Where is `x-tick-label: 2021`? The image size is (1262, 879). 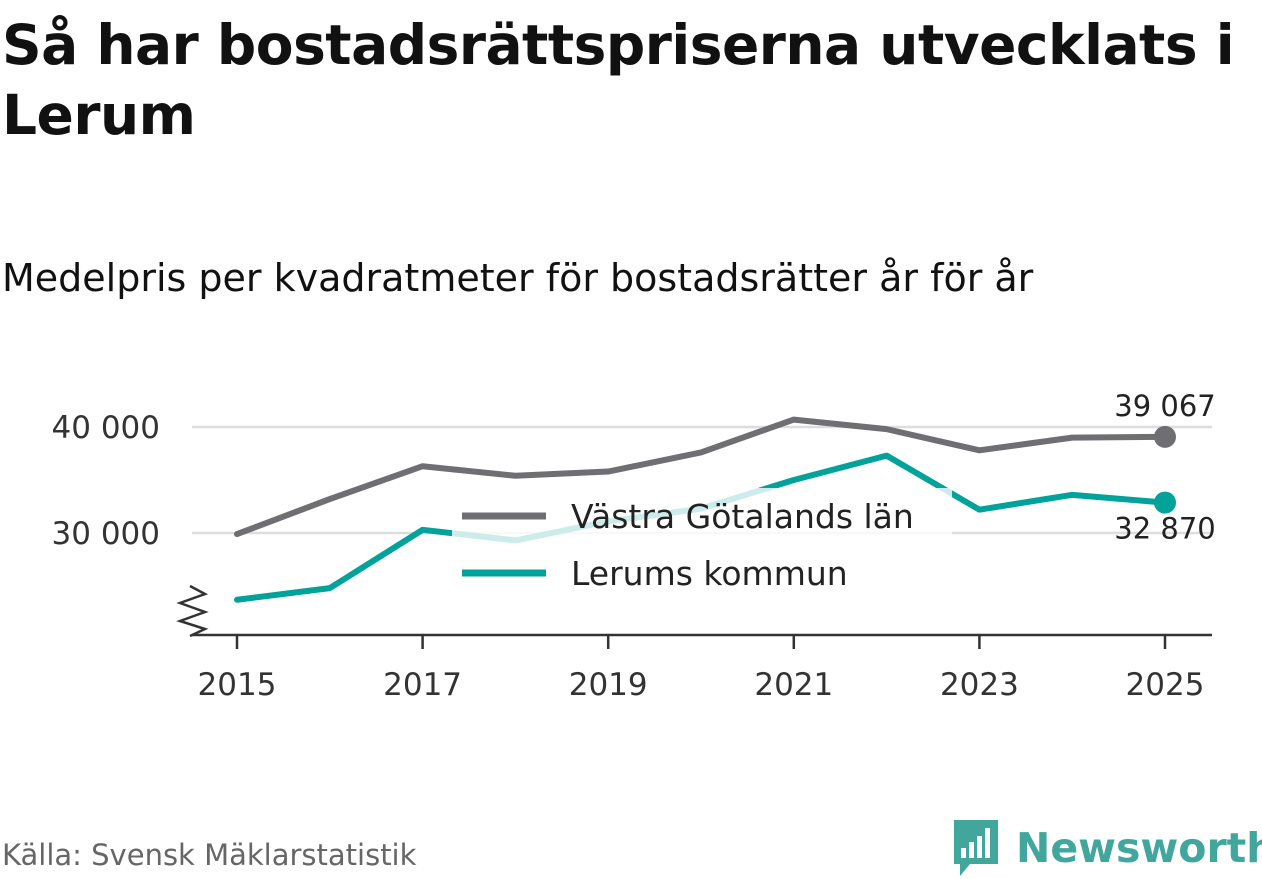
x-tick-label: 2021 is located at coordinates (793, 685).